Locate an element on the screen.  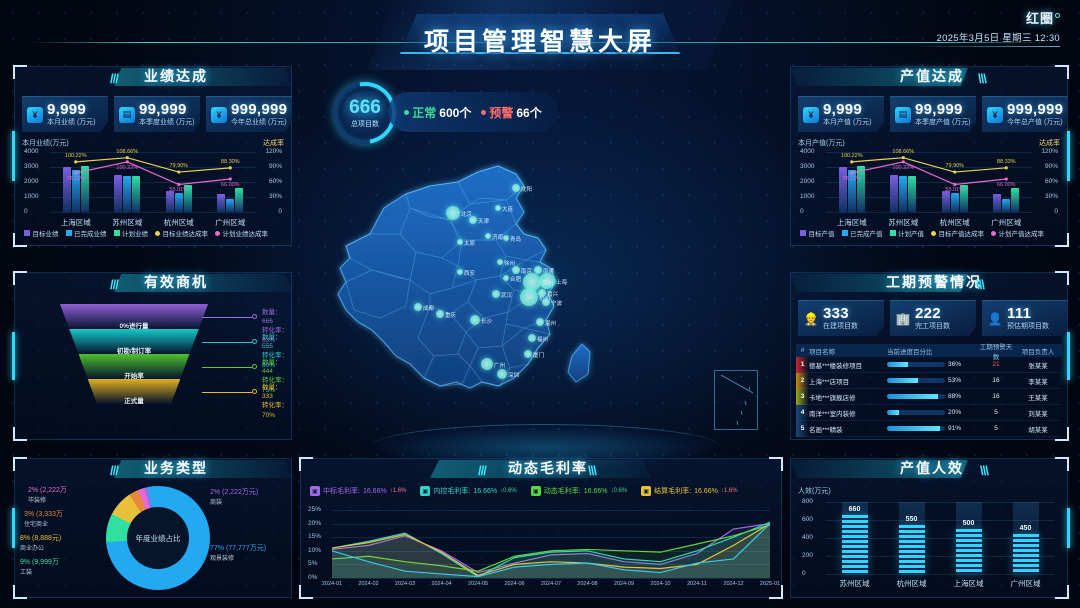
kpi-card: 👤 111 预估期项目数 is located at coordinates (1025, 318).